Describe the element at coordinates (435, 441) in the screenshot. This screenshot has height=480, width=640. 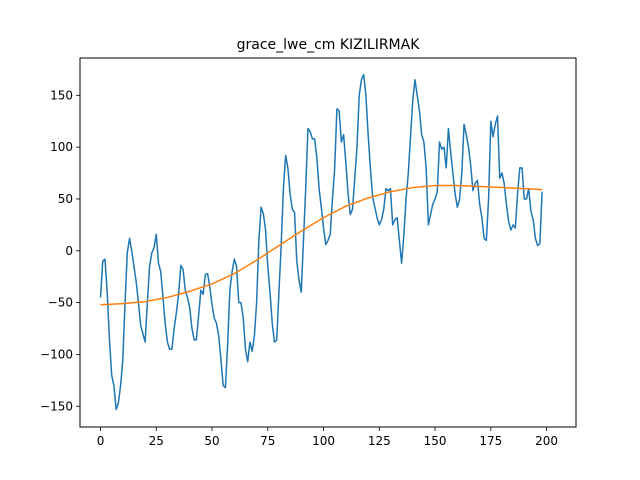
I see `x-tick-label: 150` at that location.